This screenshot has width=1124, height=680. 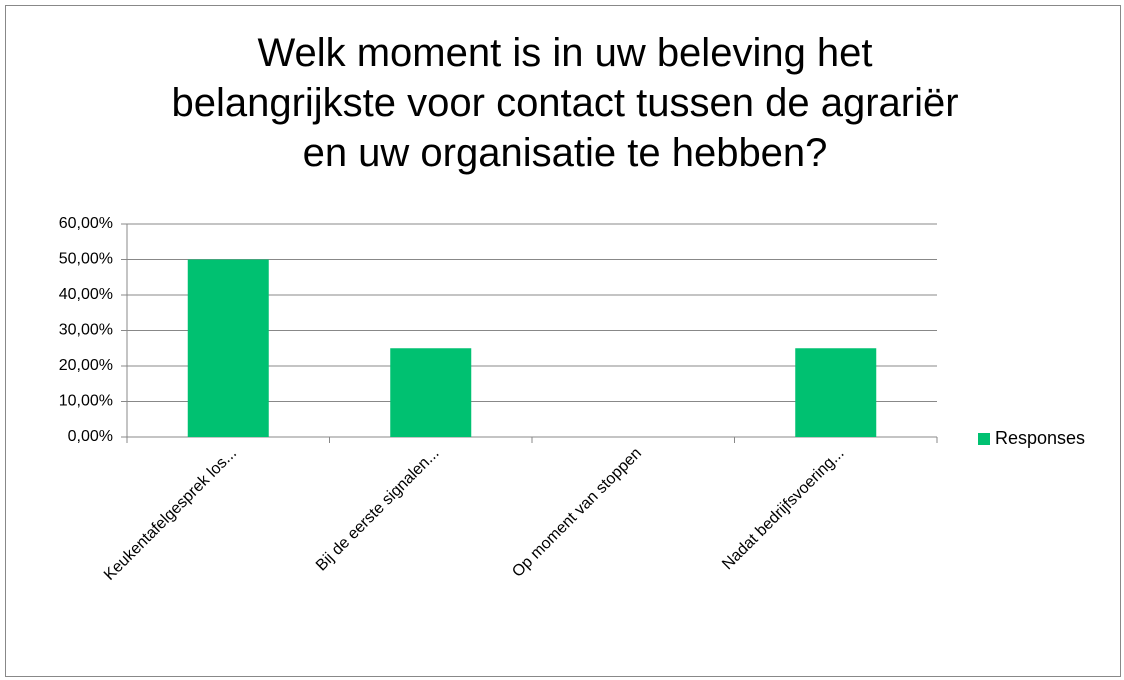 What do you see at coordinates (86, 401) in the screenshot?
I see `y-tick-label: 10,00%` at bounding box center [86, 401].